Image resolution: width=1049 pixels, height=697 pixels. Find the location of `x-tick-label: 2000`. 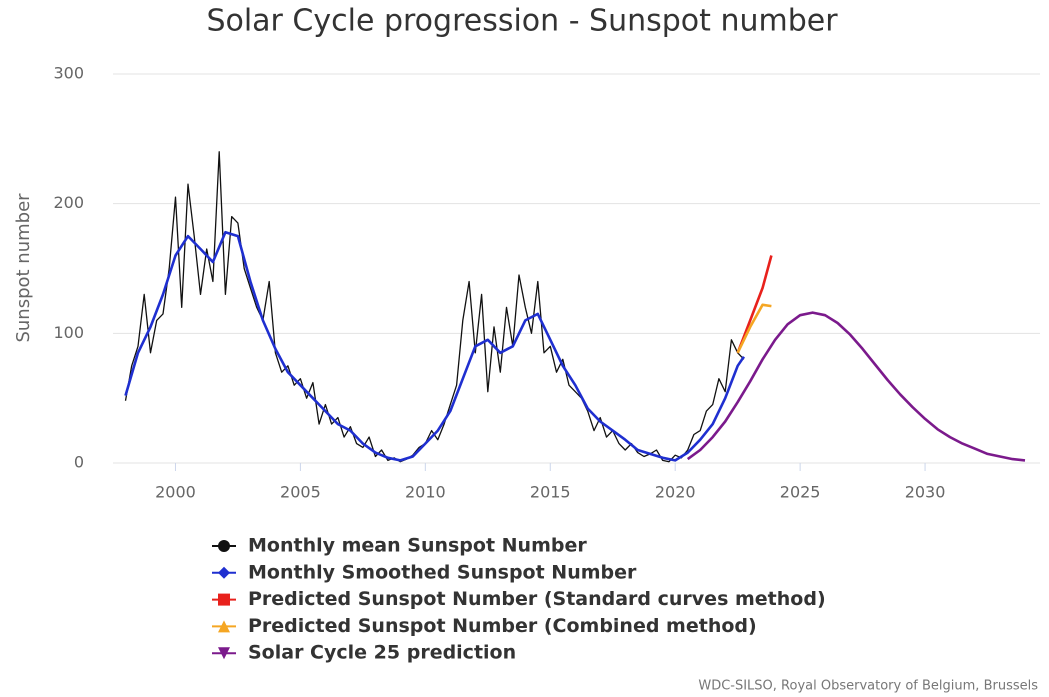

x-tick-label: 2000 is located at coordinates (175, 492).